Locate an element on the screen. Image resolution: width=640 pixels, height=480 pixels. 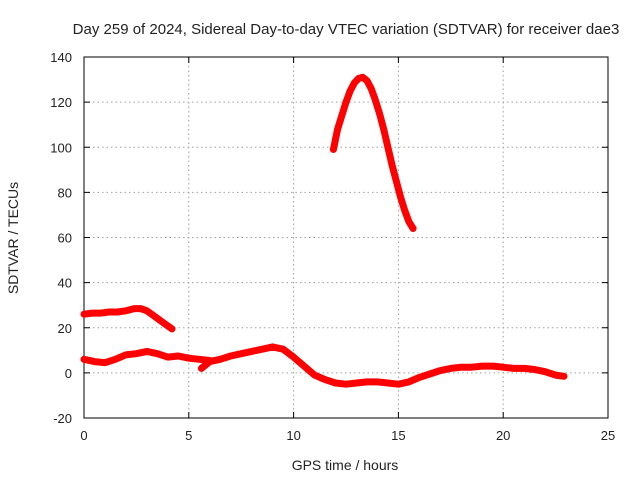
y-tick-label: 40 is located at coordinates (65, 283).